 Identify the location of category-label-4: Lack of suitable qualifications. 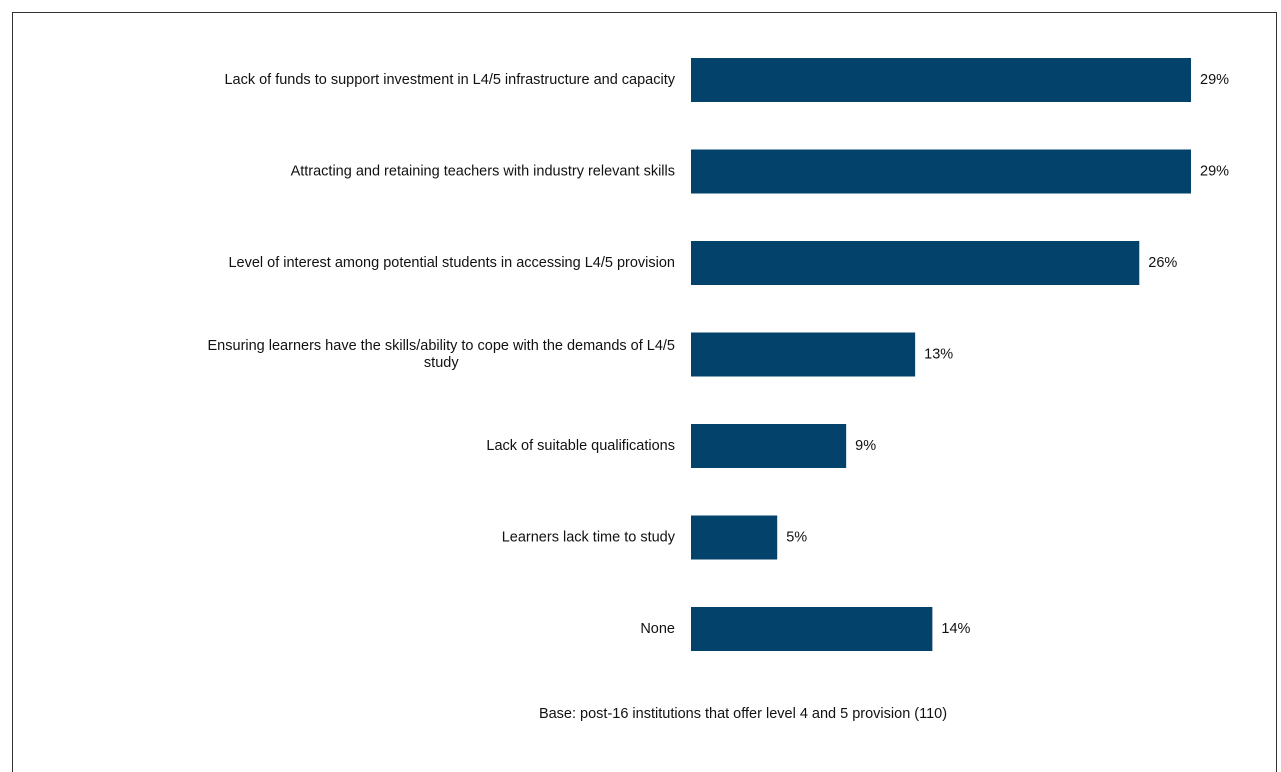
(580, 446).